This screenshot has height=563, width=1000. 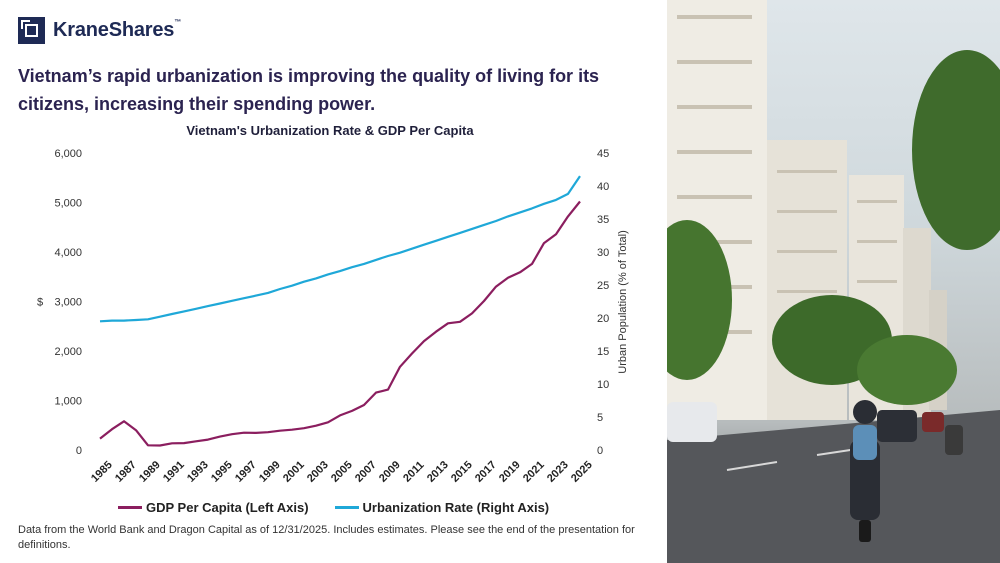 I want to click on legend-label-urbanization: Urbanization Rate (Right Axis), so click(x=456, y=507).